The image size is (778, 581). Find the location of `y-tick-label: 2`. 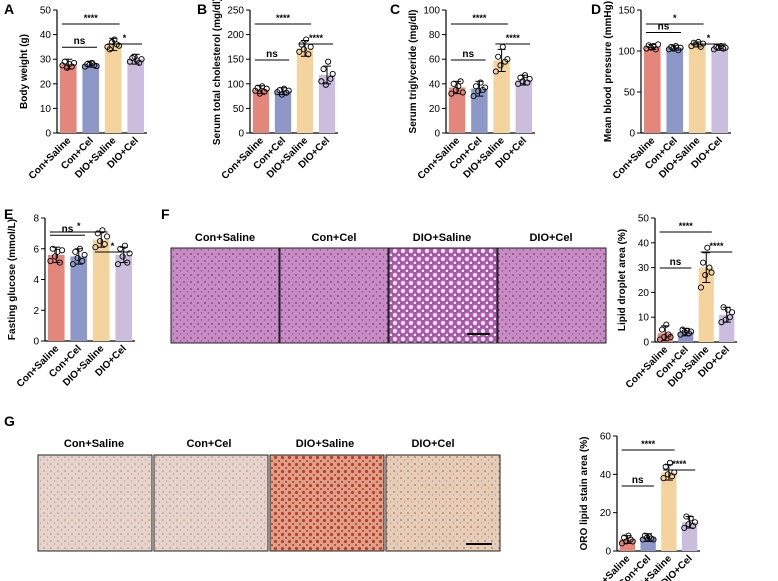

y-tick-label: 2 is located at coordinates (36, 311).